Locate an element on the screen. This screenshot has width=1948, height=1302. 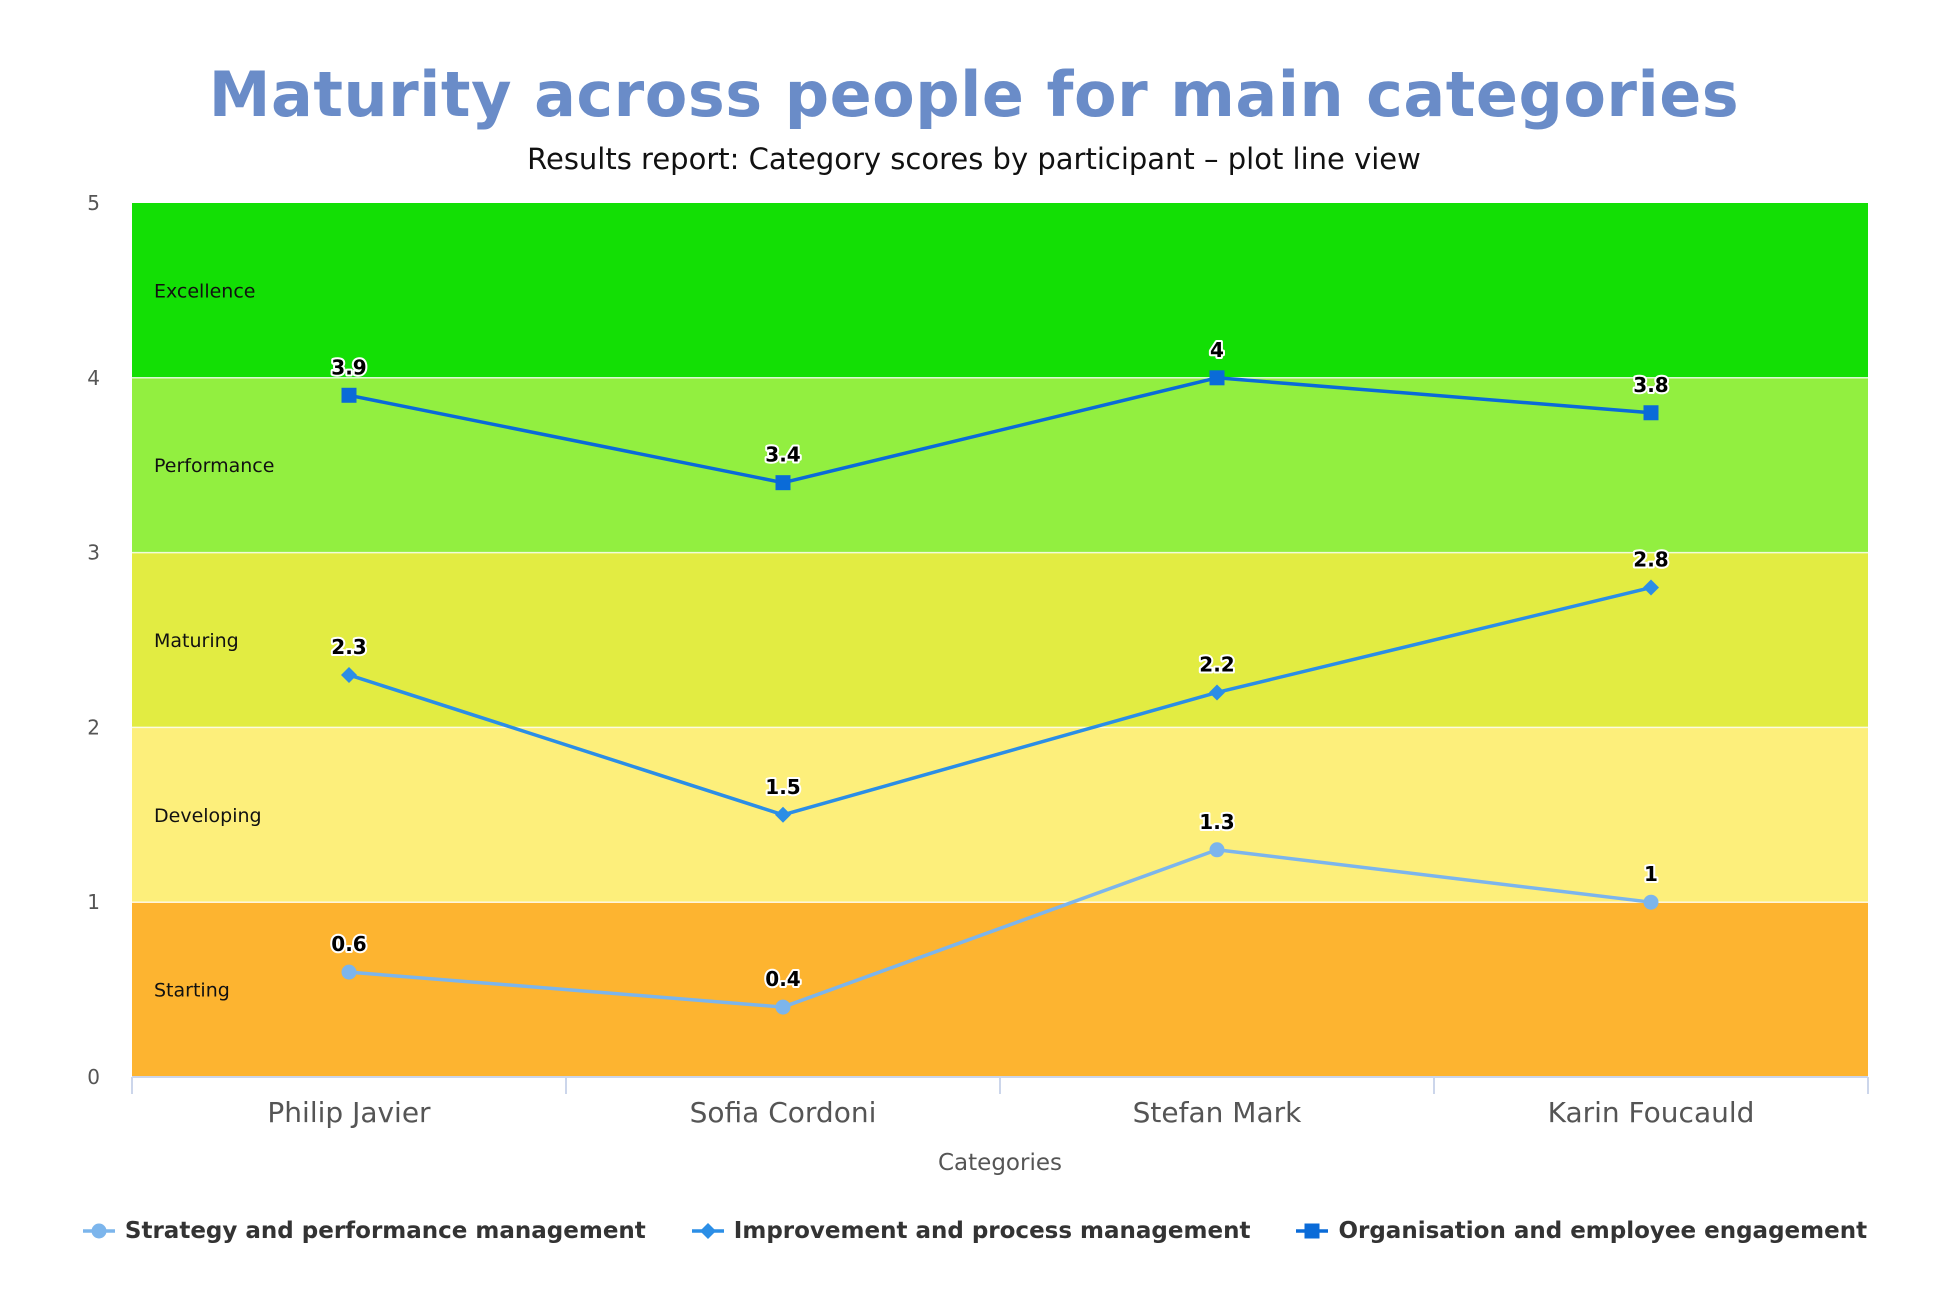
y-tick-label: 4 is located at coordinates (93, 378).